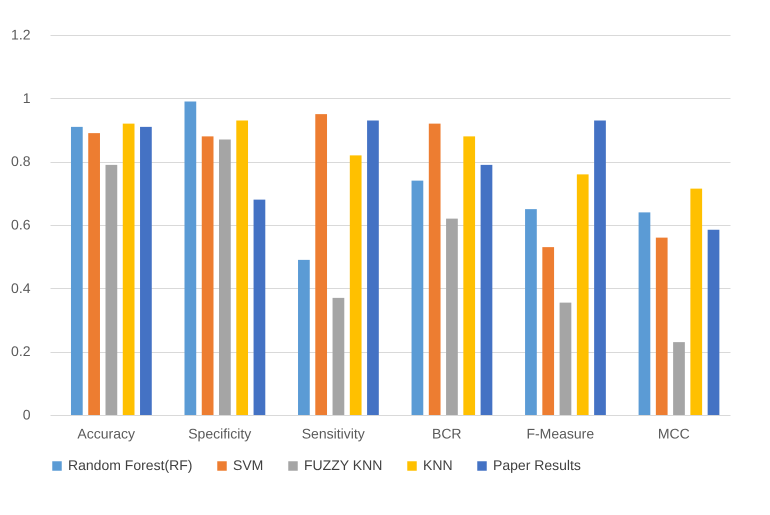  Describe the element at coordinates (26, 414) in the screenshot. I see `y-tick-label: 0` at that location.